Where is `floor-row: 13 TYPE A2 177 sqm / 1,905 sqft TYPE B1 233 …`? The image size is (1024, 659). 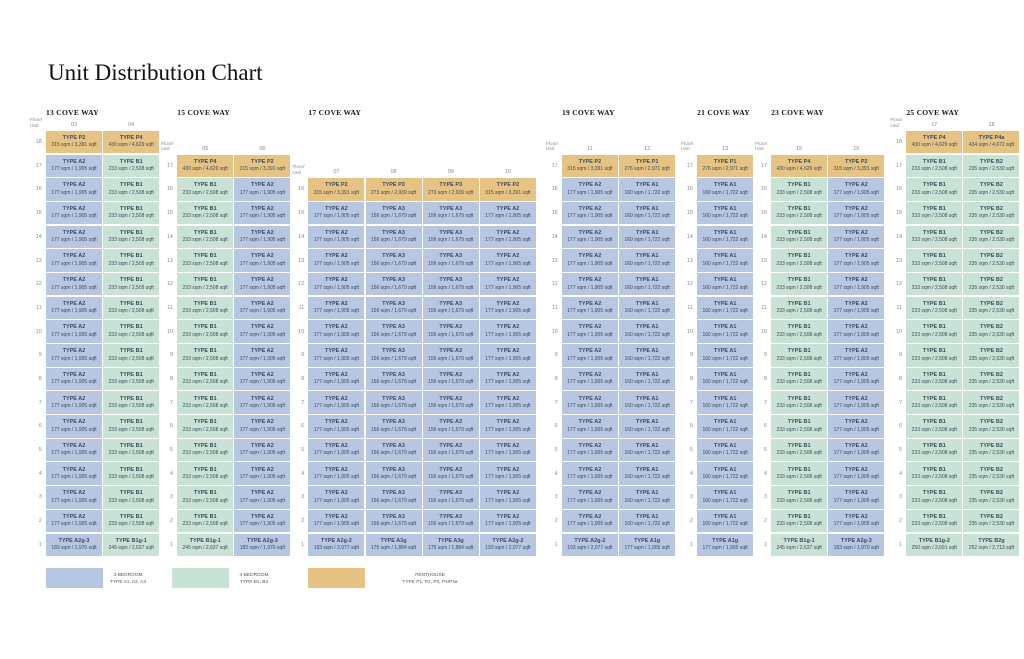
floor-row: 13 TYPE A2 177 sqm / 1,905 sqft TYPE B1 233 … is located at coordinates (95, 260).